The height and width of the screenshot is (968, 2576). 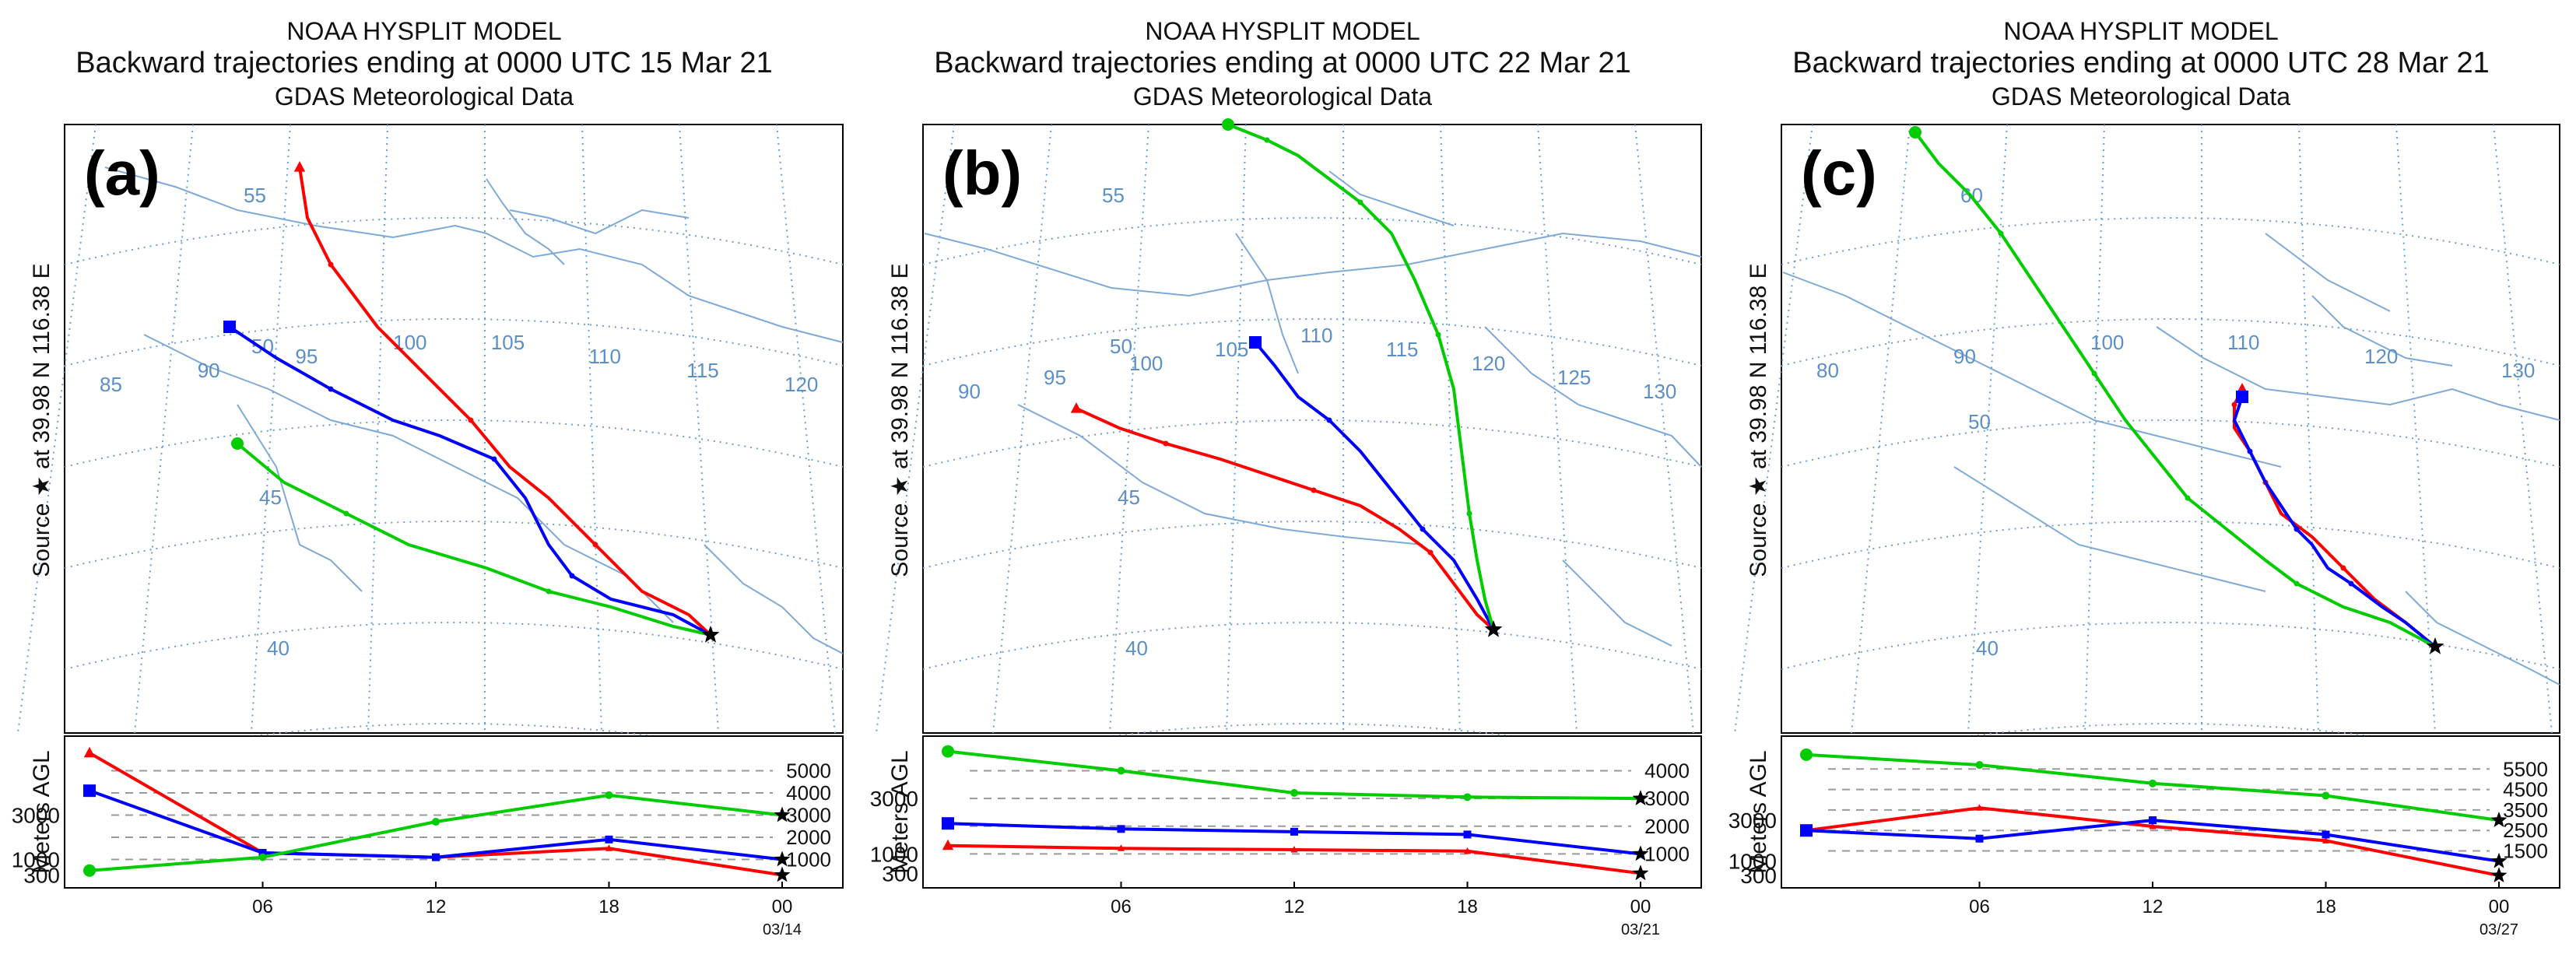 What do you see at coordinates (2526, 830) in the screenshot?
I see `right-tick-label: 2500` at bounding box center [2526, 830].